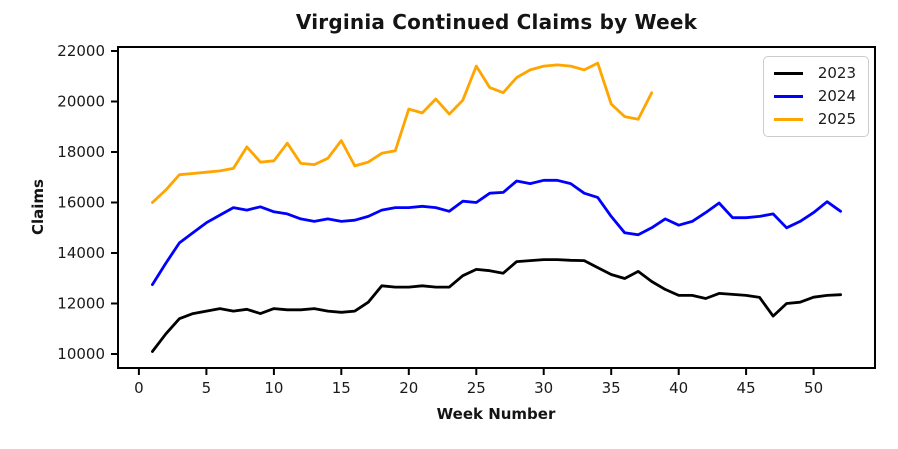 Image resolution: width=898 pixels, height=449 pixels. I want to click on y-tick-label: 14000, so click(81, 253).